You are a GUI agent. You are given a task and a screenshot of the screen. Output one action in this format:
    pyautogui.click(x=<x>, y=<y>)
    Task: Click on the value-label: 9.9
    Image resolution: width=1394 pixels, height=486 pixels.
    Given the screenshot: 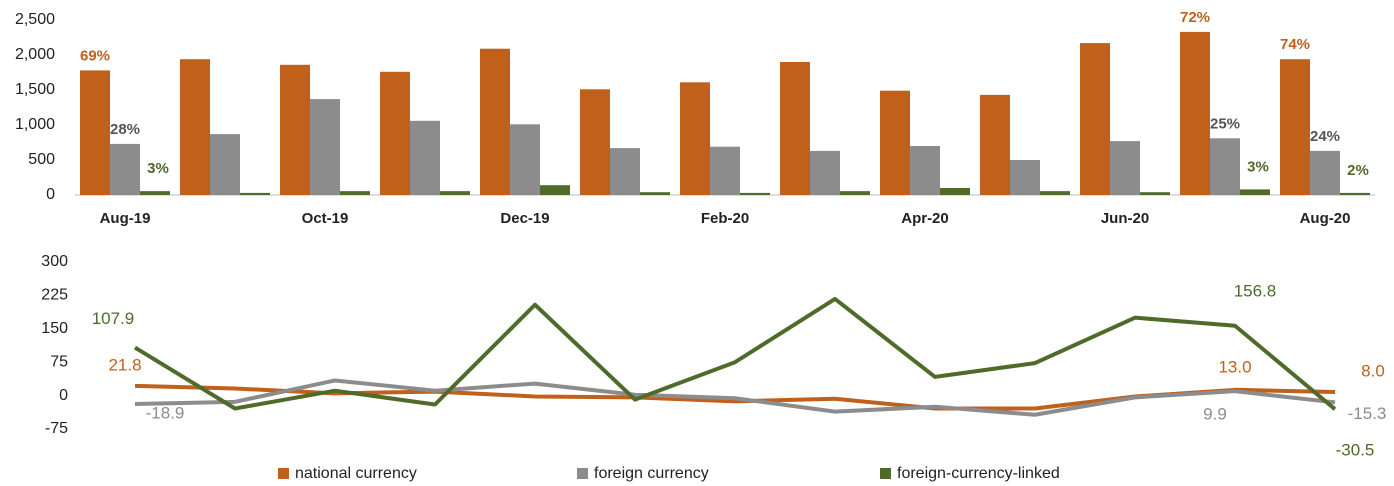 What is the action you would take?
    pyautogui.click(x=1215, y=414)
    